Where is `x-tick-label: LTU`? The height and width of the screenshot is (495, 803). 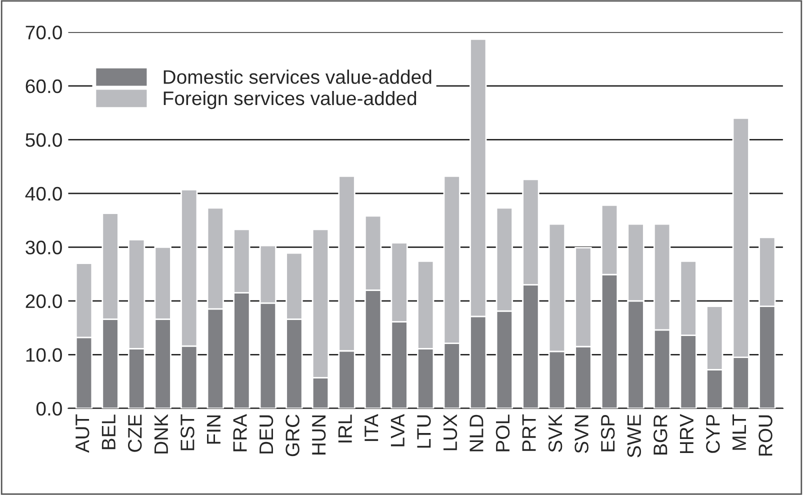
x-tick-label: LTU is located at coordinates (424, 431).